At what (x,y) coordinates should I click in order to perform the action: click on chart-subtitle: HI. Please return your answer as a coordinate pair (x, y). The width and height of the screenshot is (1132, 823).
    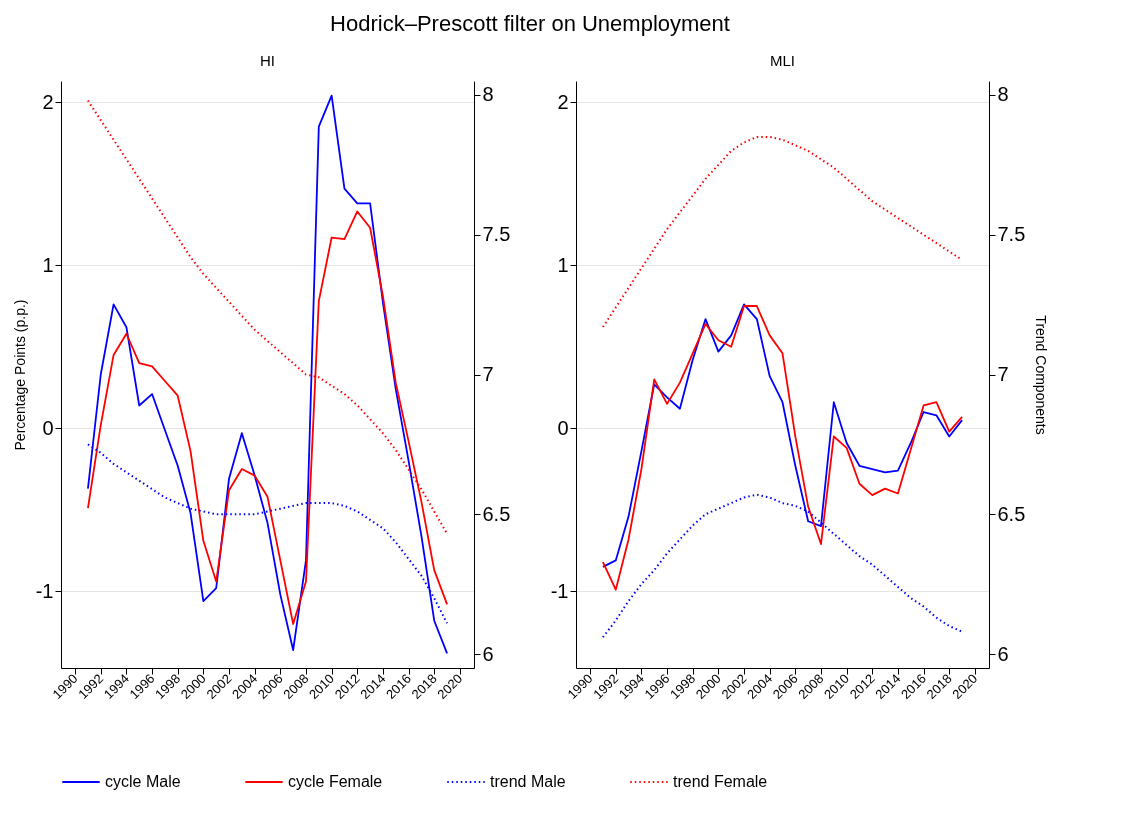
    Looking at the image, I should click on (267, 60).